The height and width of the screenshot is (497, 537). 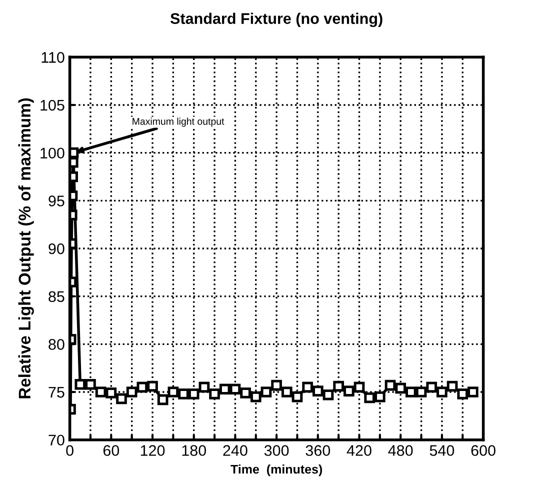 I want to click on x-axis-title: Time (minutes), so click(x=276, y=470).